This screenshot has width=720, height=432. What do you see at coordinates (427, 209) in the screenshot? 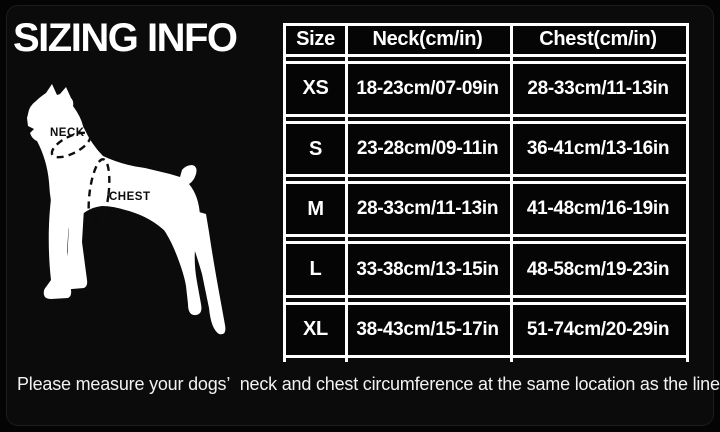
I see `neck-value: 28-33cm/11-13in` at bounding box center [427, 209].